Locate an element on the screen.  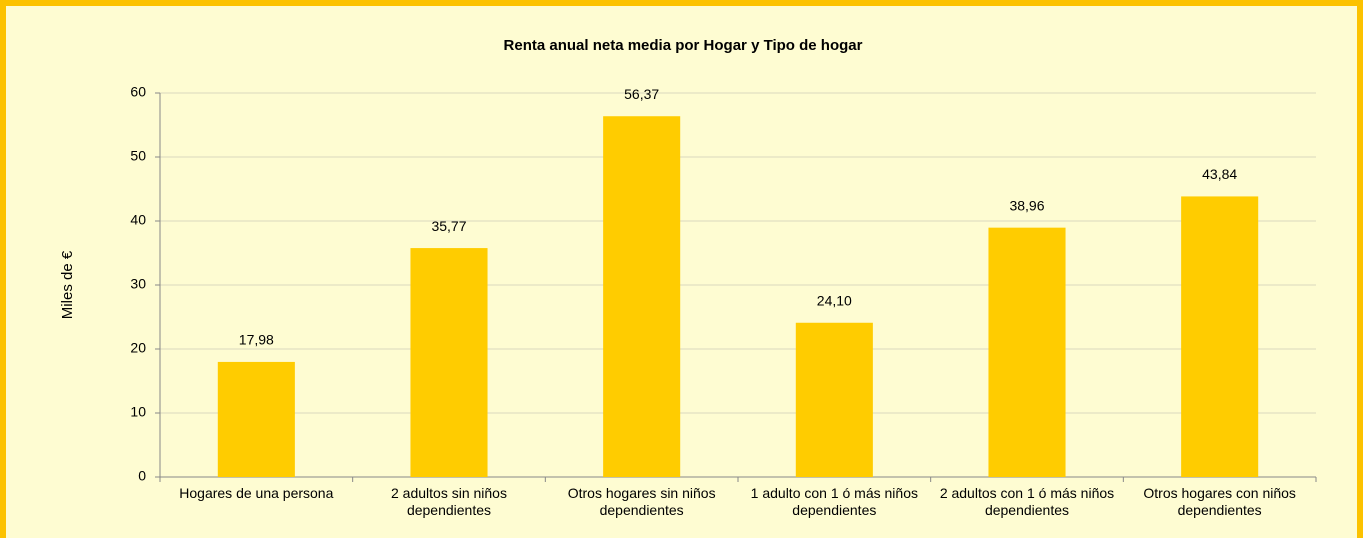
data-label: 38,96 is located at coordinates (1026, 205).